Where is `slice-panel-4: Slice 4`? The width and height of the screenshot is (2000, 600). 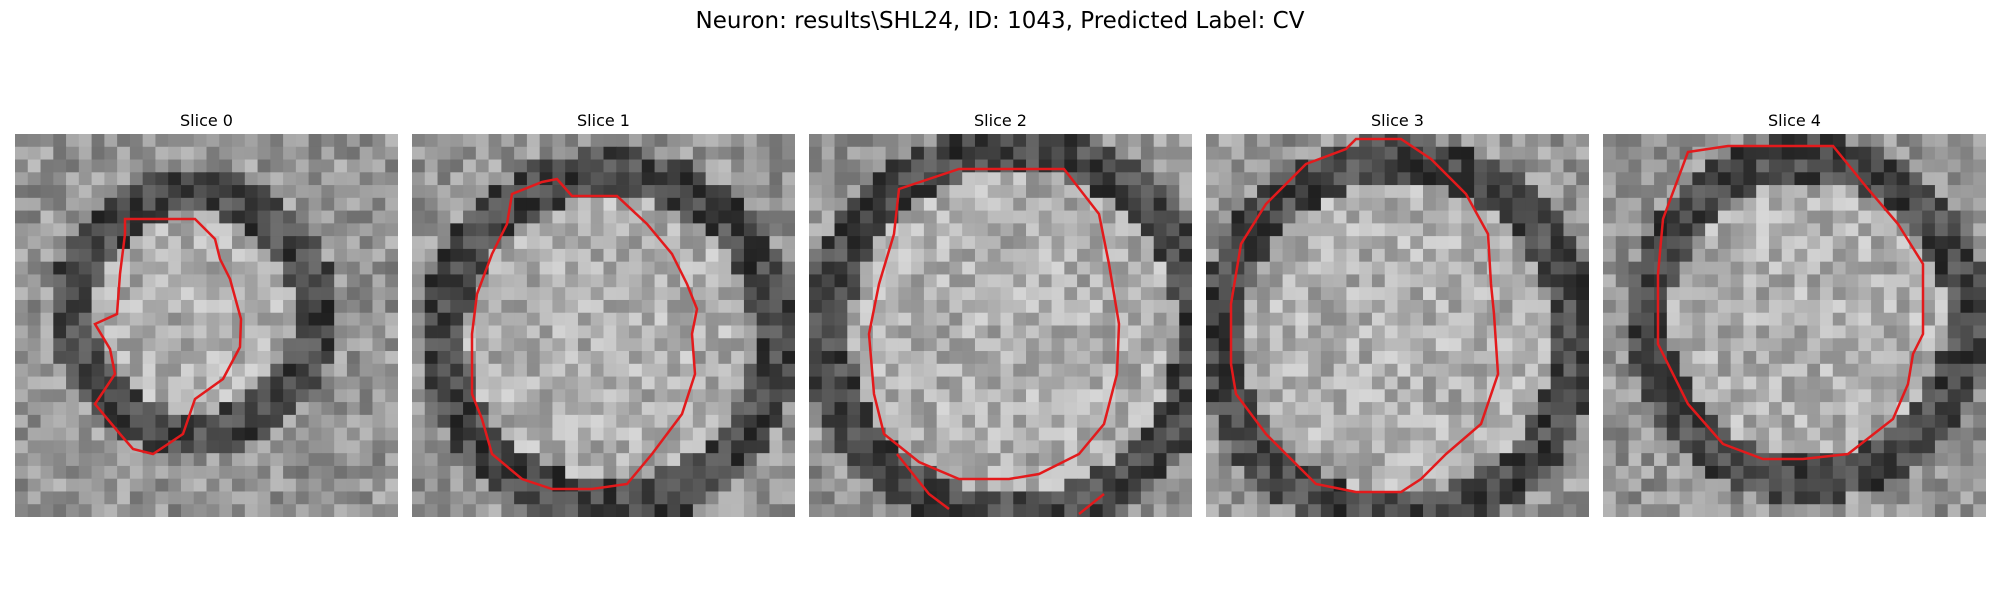 slice-panel-4: Slice 4 is located at coordinates (1794, 312).